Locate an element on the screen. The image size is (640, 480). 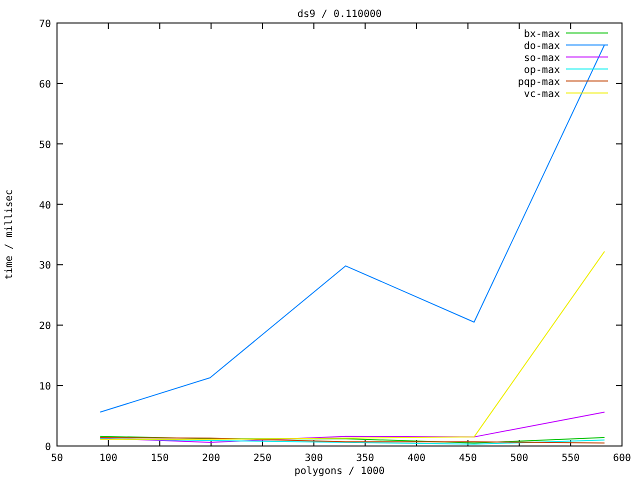
y-tick-label: 40 is located at coordinates (44, 206).